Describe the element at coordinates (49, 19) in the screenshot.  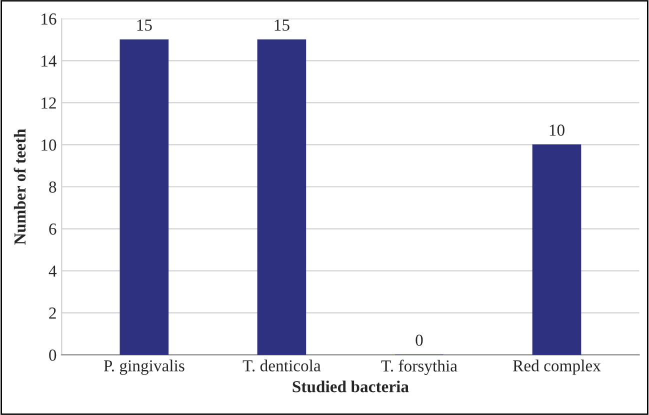
I see `y-tick-label: 16` at that location.